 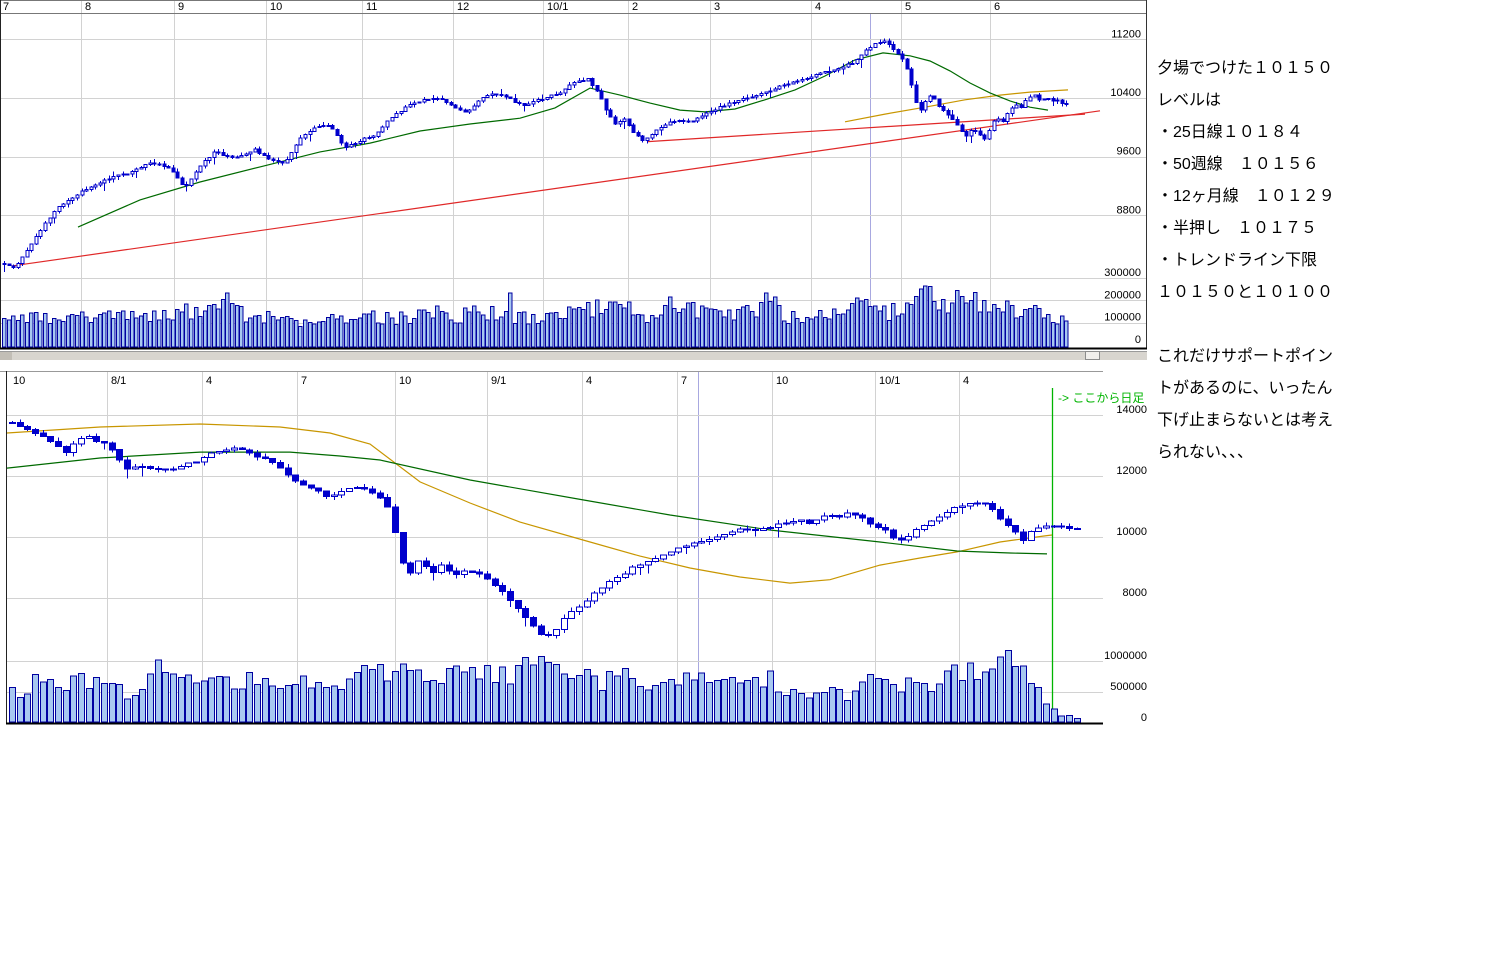 What do you see at coordinates (1189, 100) in the screenshot?
I see `note-line: レベルは` at bounding box center [1189, 100].